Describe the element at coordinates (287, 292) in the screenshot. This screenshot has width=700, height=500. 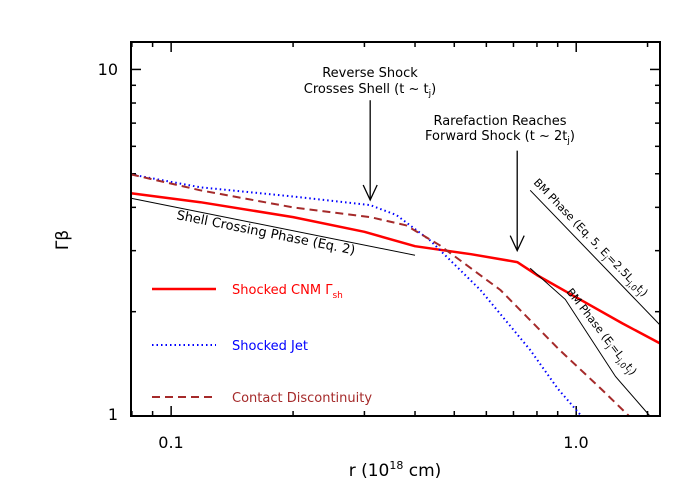
I see `legend-label-shocked-cnm: Shocked CNM Γsh` at that location.